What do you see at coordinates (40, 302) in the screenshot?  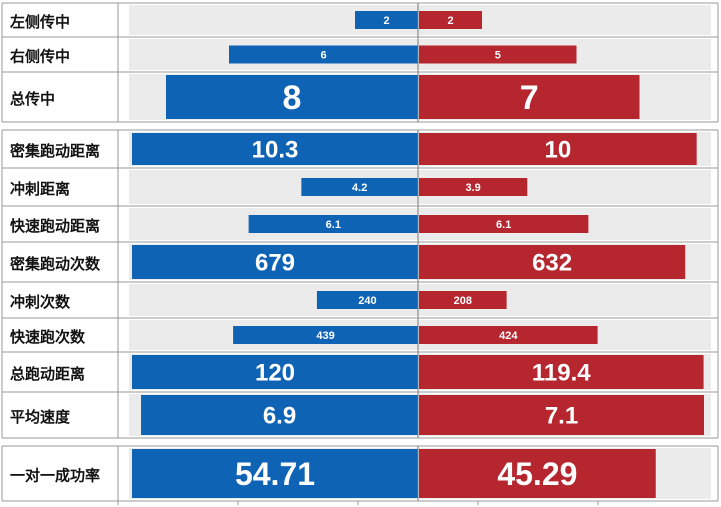 I see `category-label: 冲刺次数` at bounding box center [40, 302].